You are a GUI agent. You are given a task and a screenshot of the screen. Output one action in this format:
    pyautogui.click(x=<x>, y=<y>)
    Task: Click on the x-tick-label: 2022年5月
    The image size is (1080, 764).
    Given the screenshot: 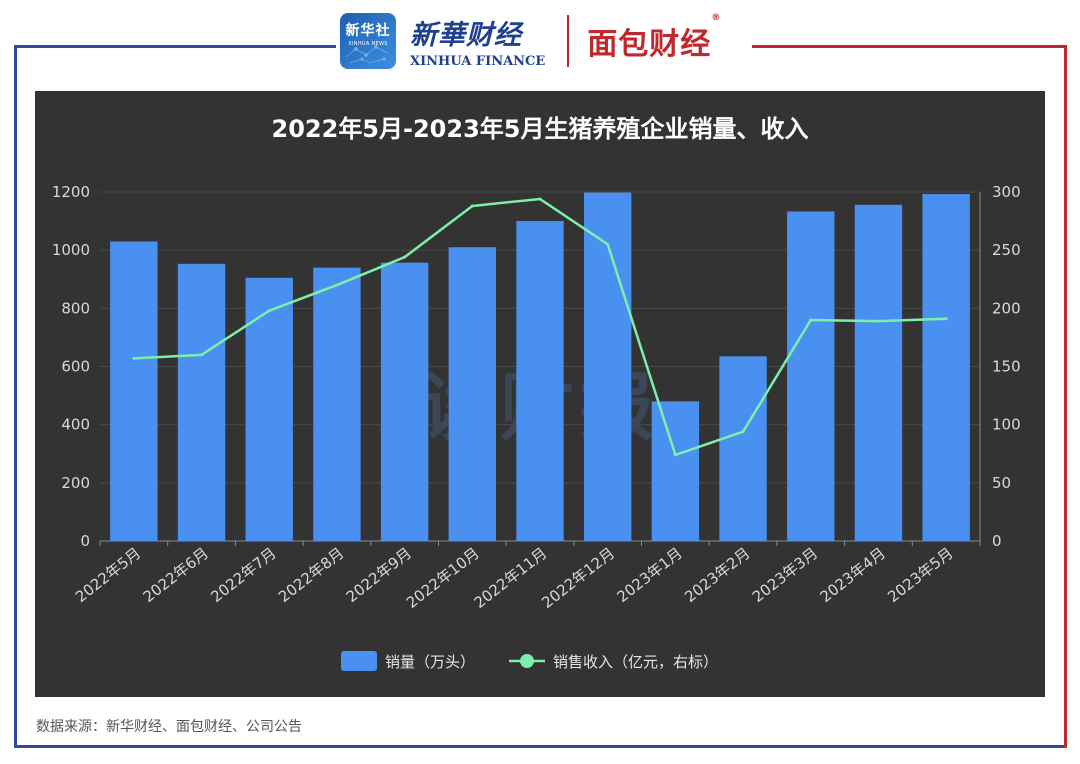 What is the action you would take?
    pyautogui.click(x=108, y=575)
    